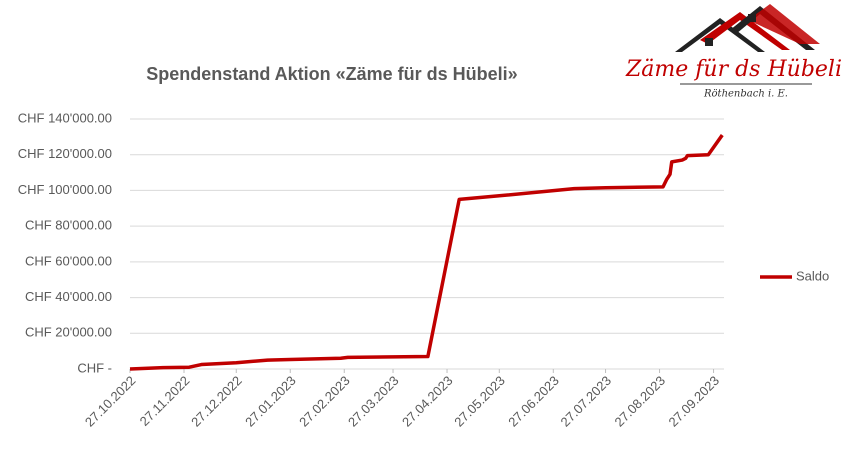  Describe the element at coordinates (533, 401) in the screenshot. I see `x-tick-label: 27.06.2023` at that location.